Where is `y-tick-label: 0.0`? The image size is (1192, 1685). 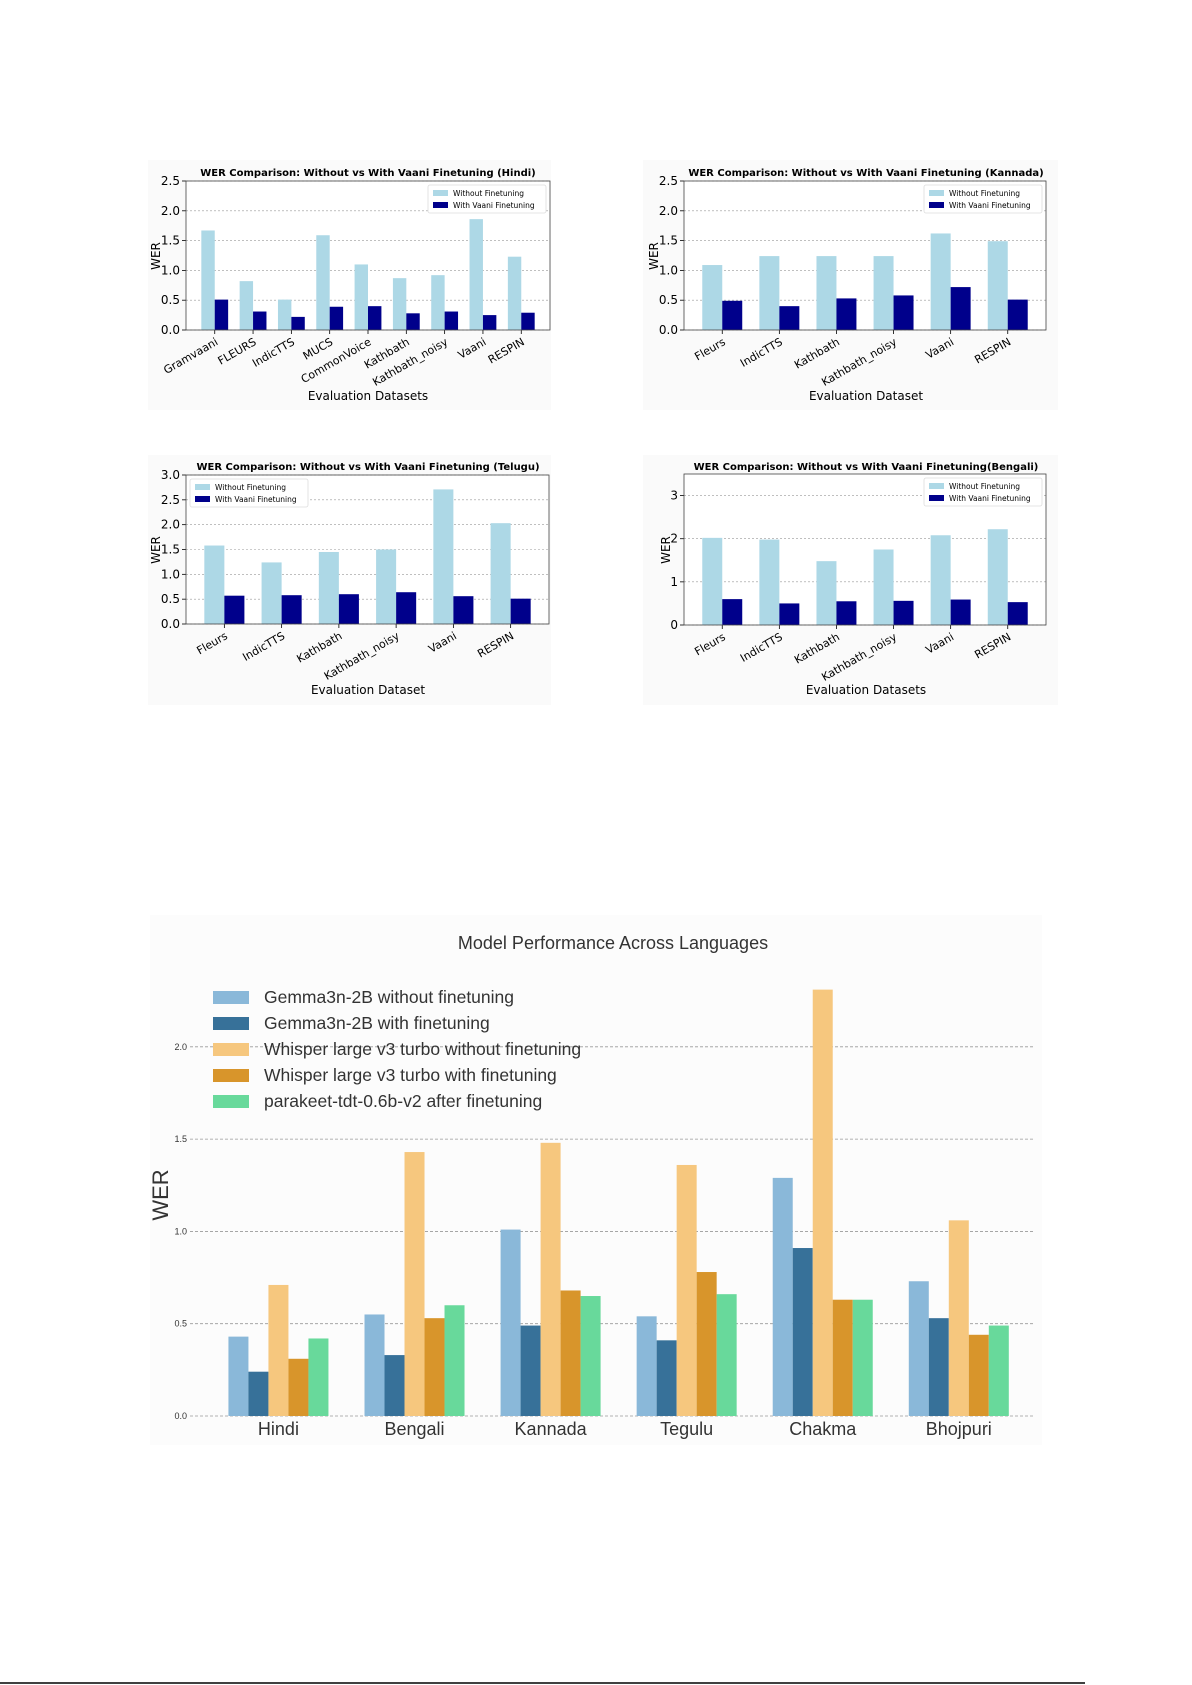 y-tick-label: 0.0 is located at coordinates (180, 1416).